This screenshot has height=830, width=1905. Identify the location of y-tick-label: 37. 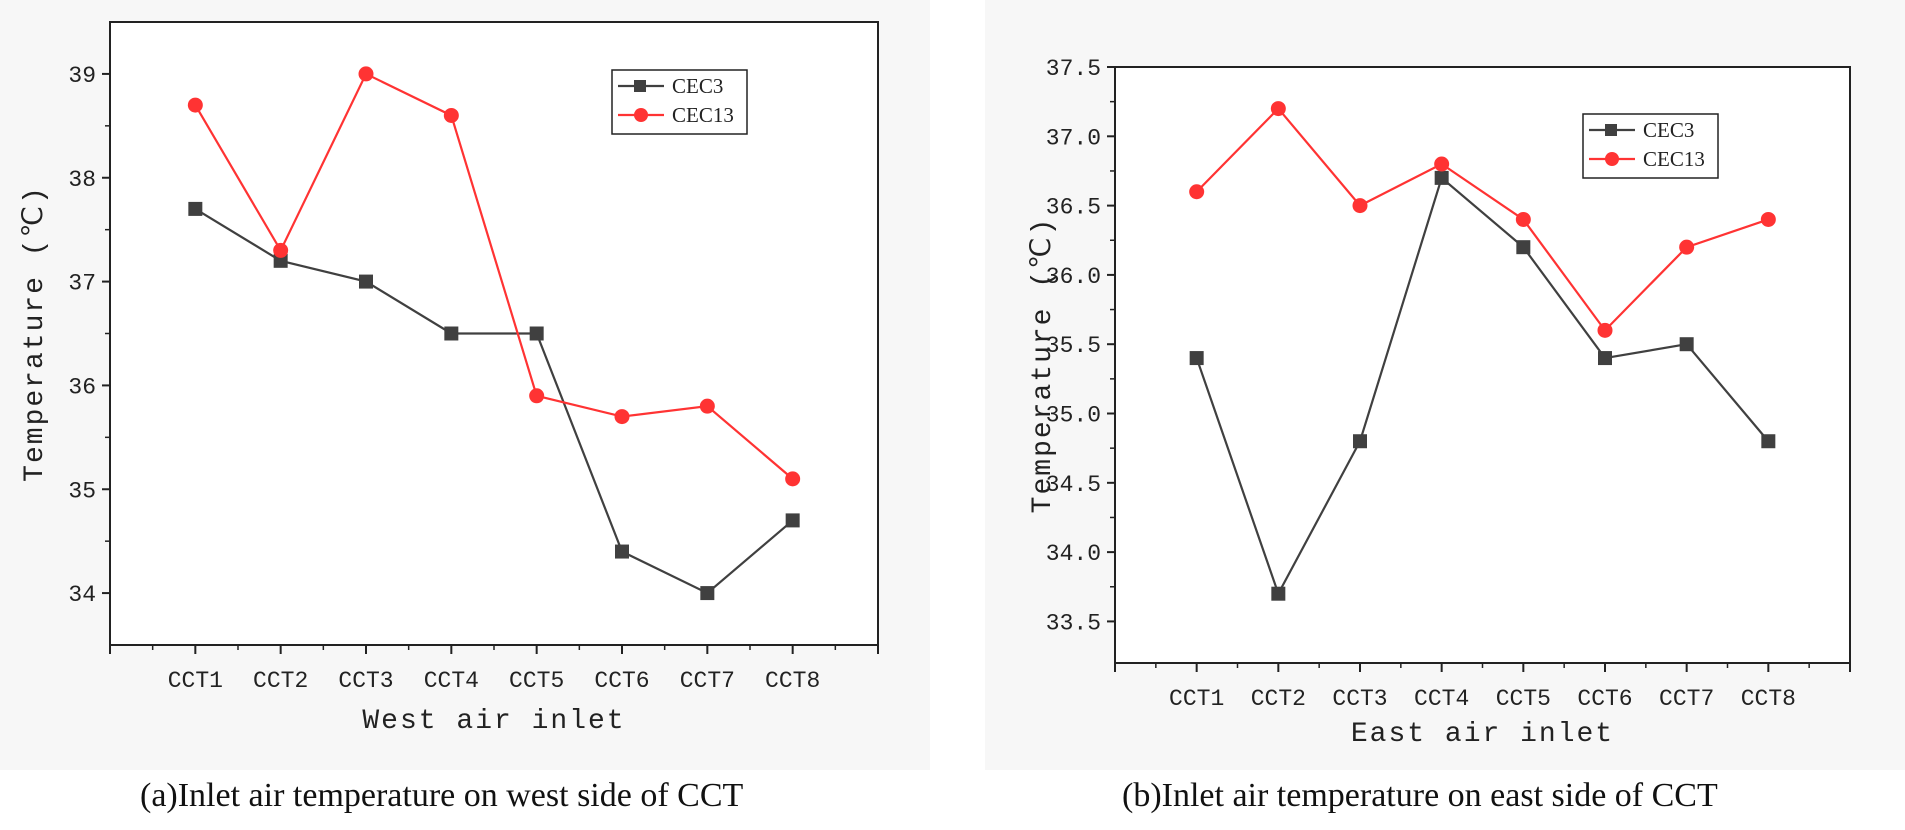
(82, 284).